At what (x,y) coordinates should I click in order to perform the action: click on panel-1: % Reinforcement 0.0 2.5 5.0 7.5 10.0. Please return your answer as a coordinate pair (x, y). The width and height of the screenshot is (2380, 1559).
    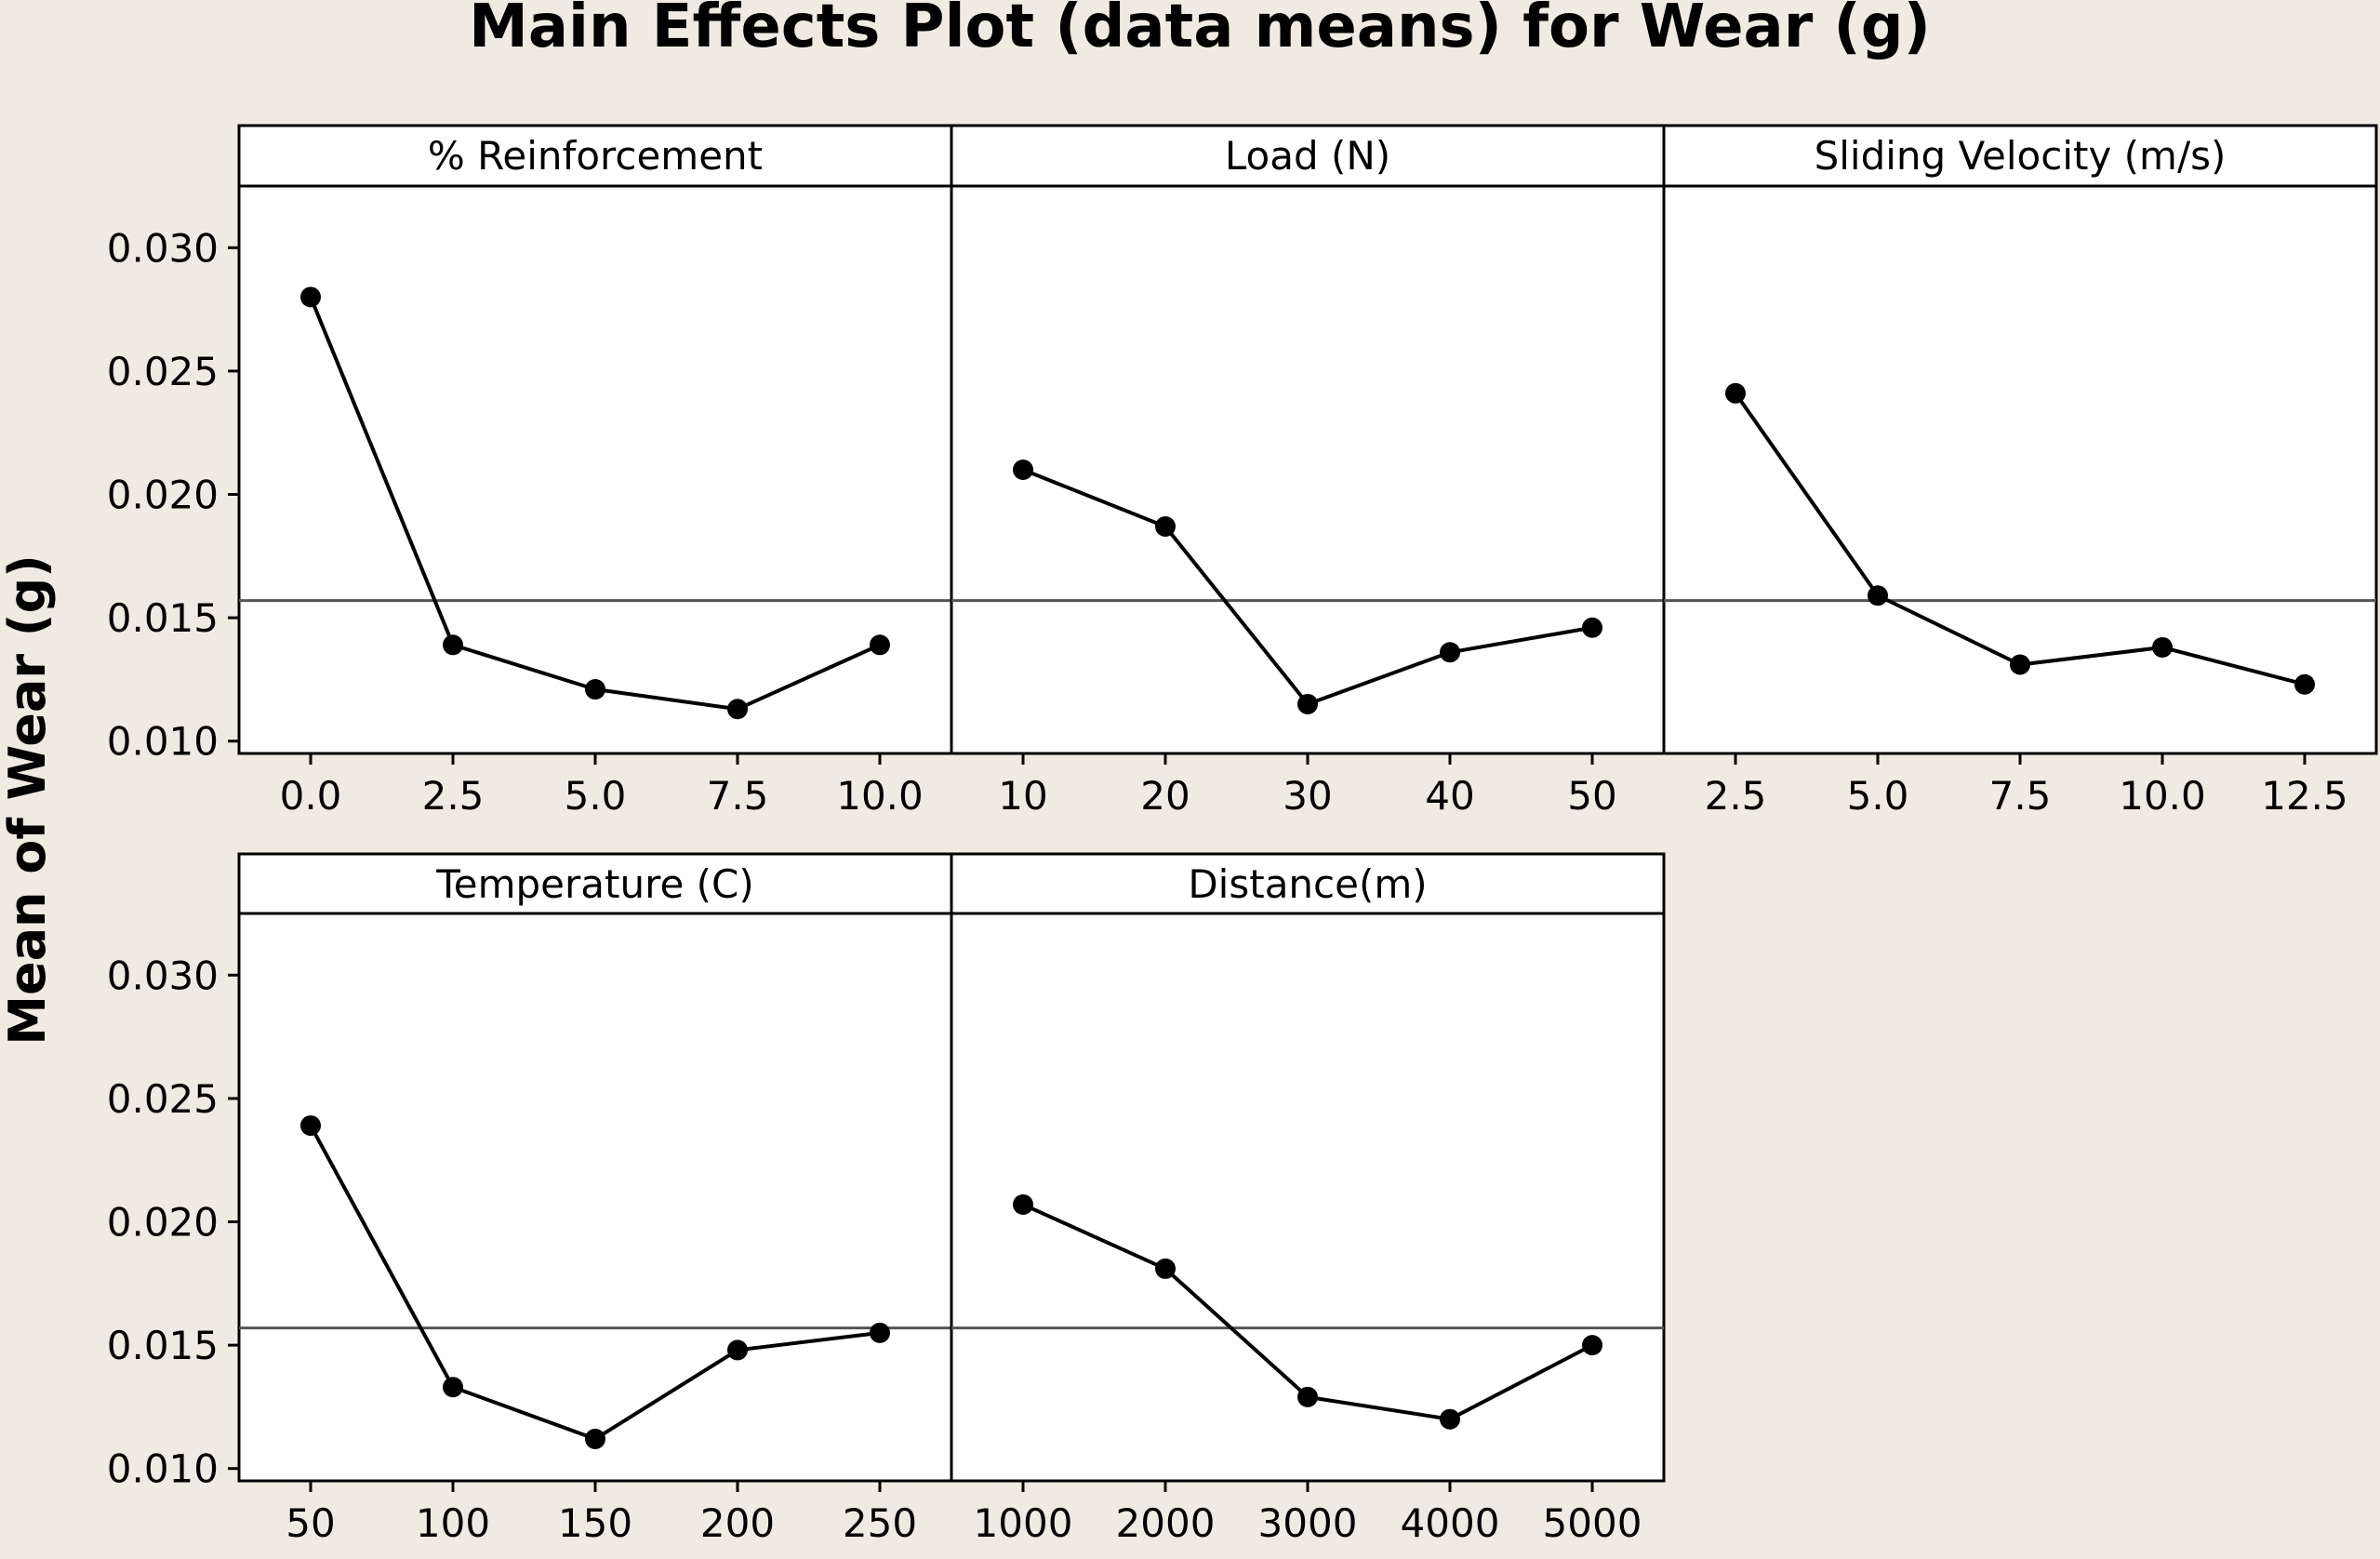
    Looking at the image, I should click on (595, 472).